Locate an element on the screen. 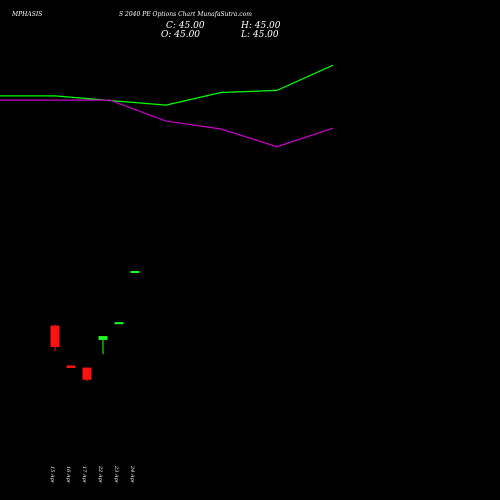 The height and width of the screenshot is (500, 500). x-tick-label: 22 Apr is located at coordinates (100, 474).